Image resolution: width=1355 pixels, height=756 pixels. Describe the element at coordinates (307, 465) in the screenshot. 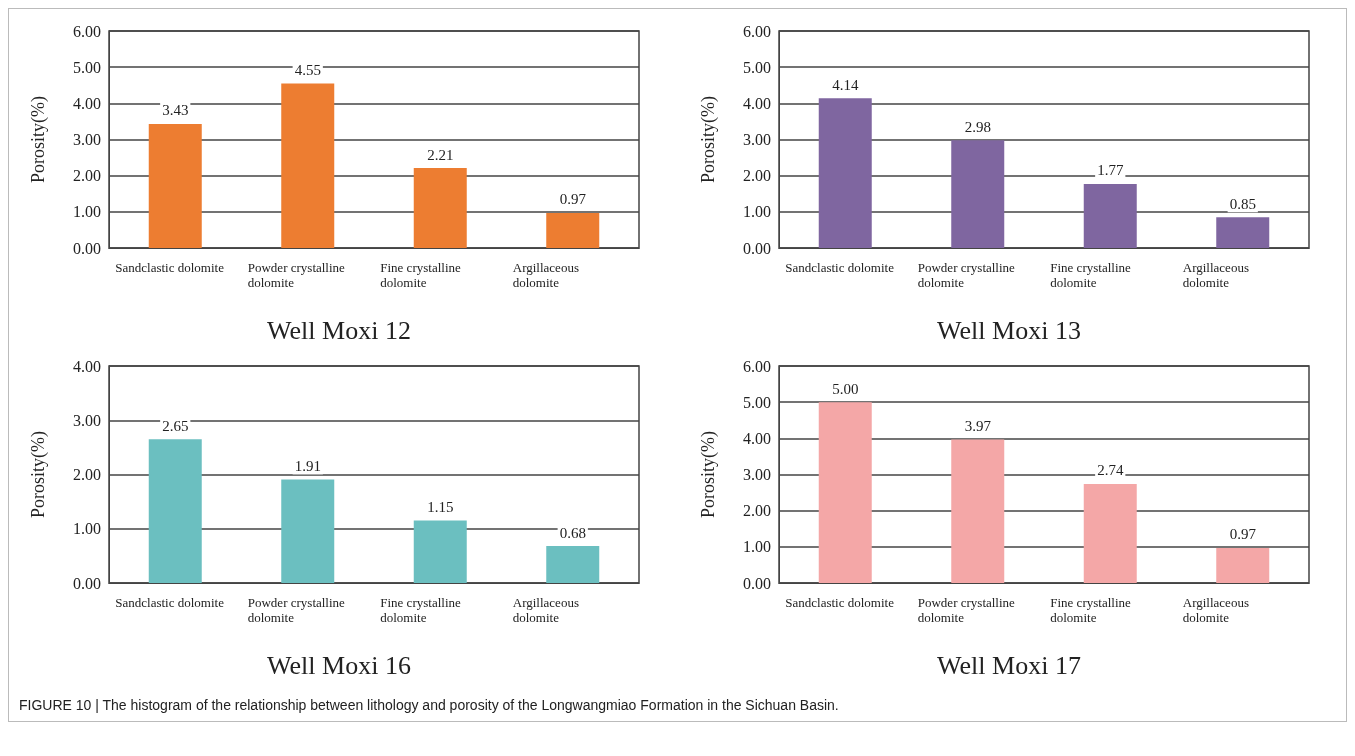

I see `data-label: 1.91` at that location.